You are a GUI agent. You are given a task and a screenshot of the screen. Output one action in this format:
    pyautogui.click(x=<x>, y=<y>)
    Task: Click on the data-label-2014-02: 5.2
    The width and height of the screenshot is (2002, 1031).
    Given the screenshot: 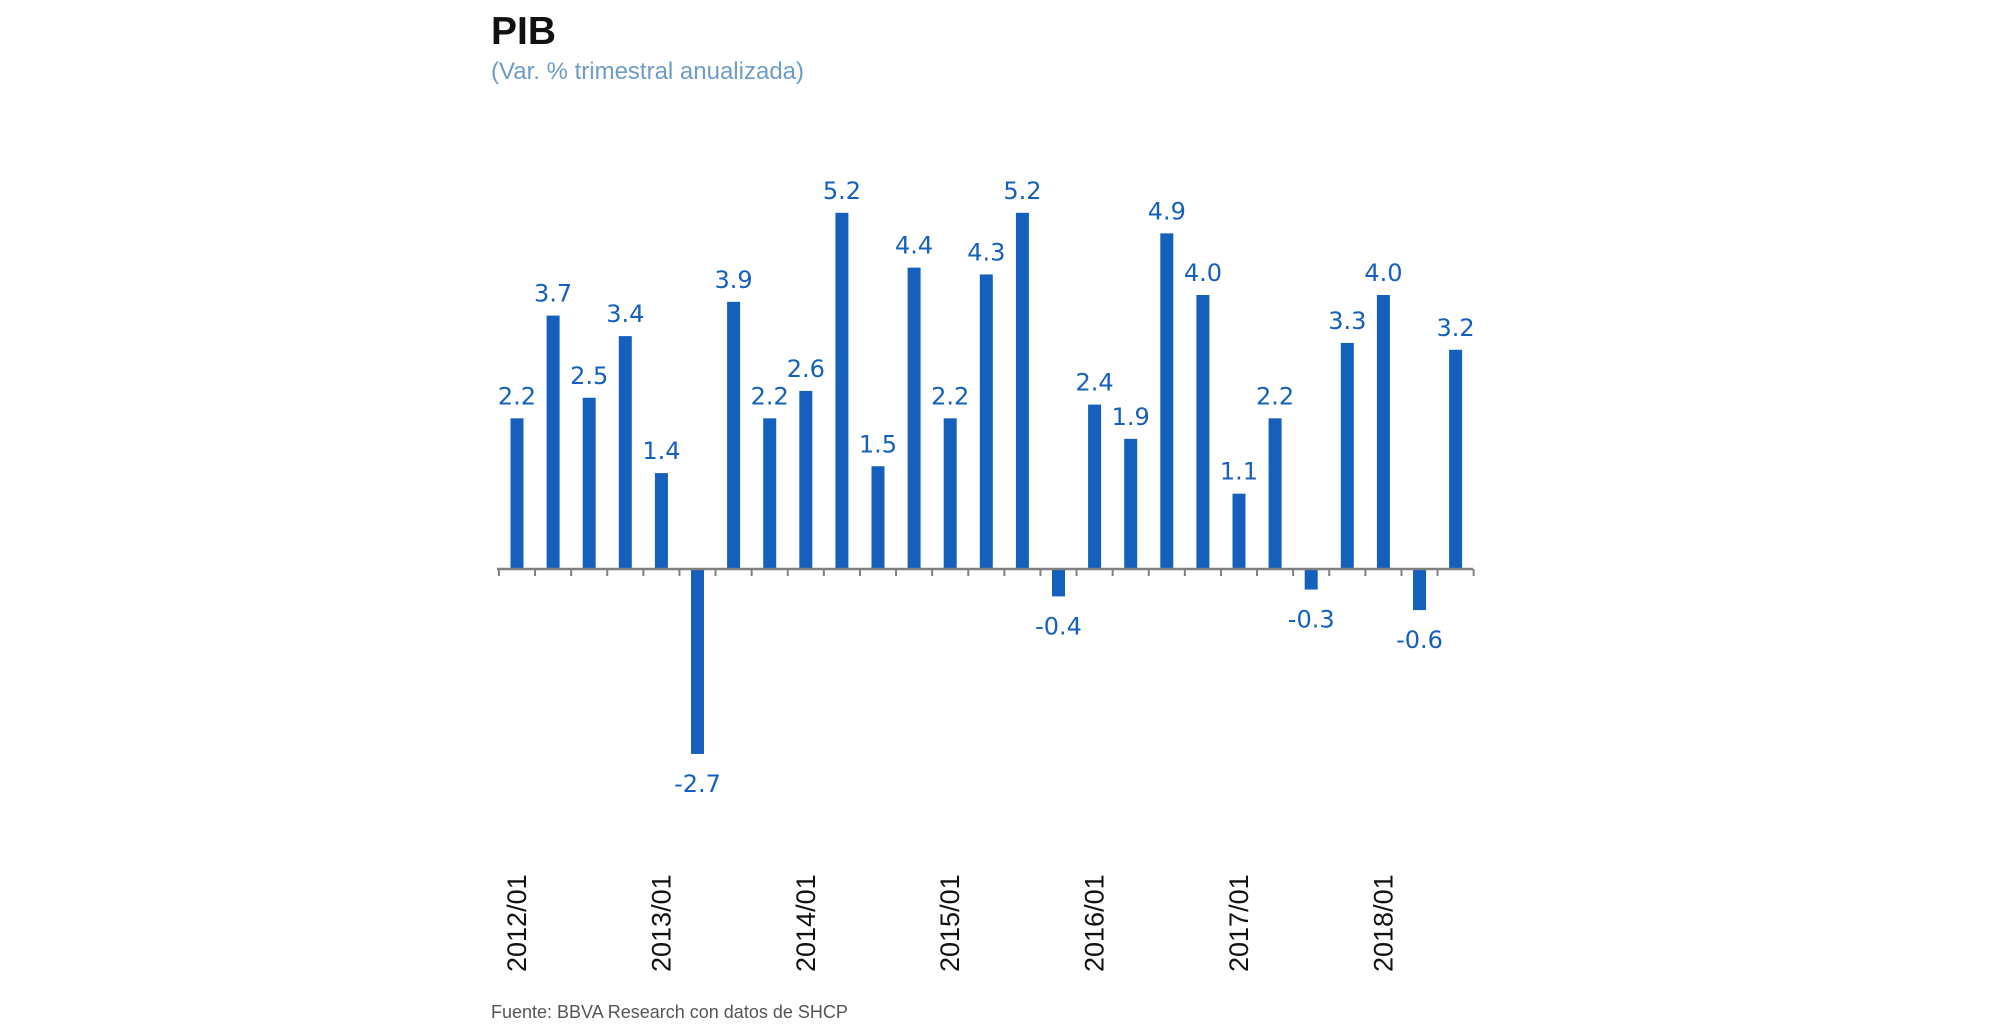 What is the action you would take?
    pyautogui.click(x=842, y=191)
    